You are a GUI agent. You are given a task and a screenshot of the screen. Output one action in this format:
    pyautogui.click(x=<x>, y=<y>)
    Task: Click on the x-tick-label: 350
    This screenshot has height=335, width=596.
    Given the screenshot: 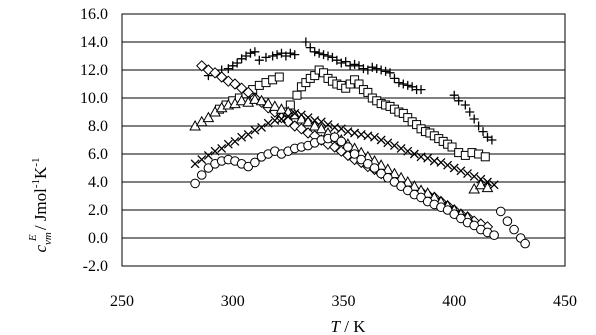 What is the action you would take?
    pyautogui.click(x=344, y=301)
    